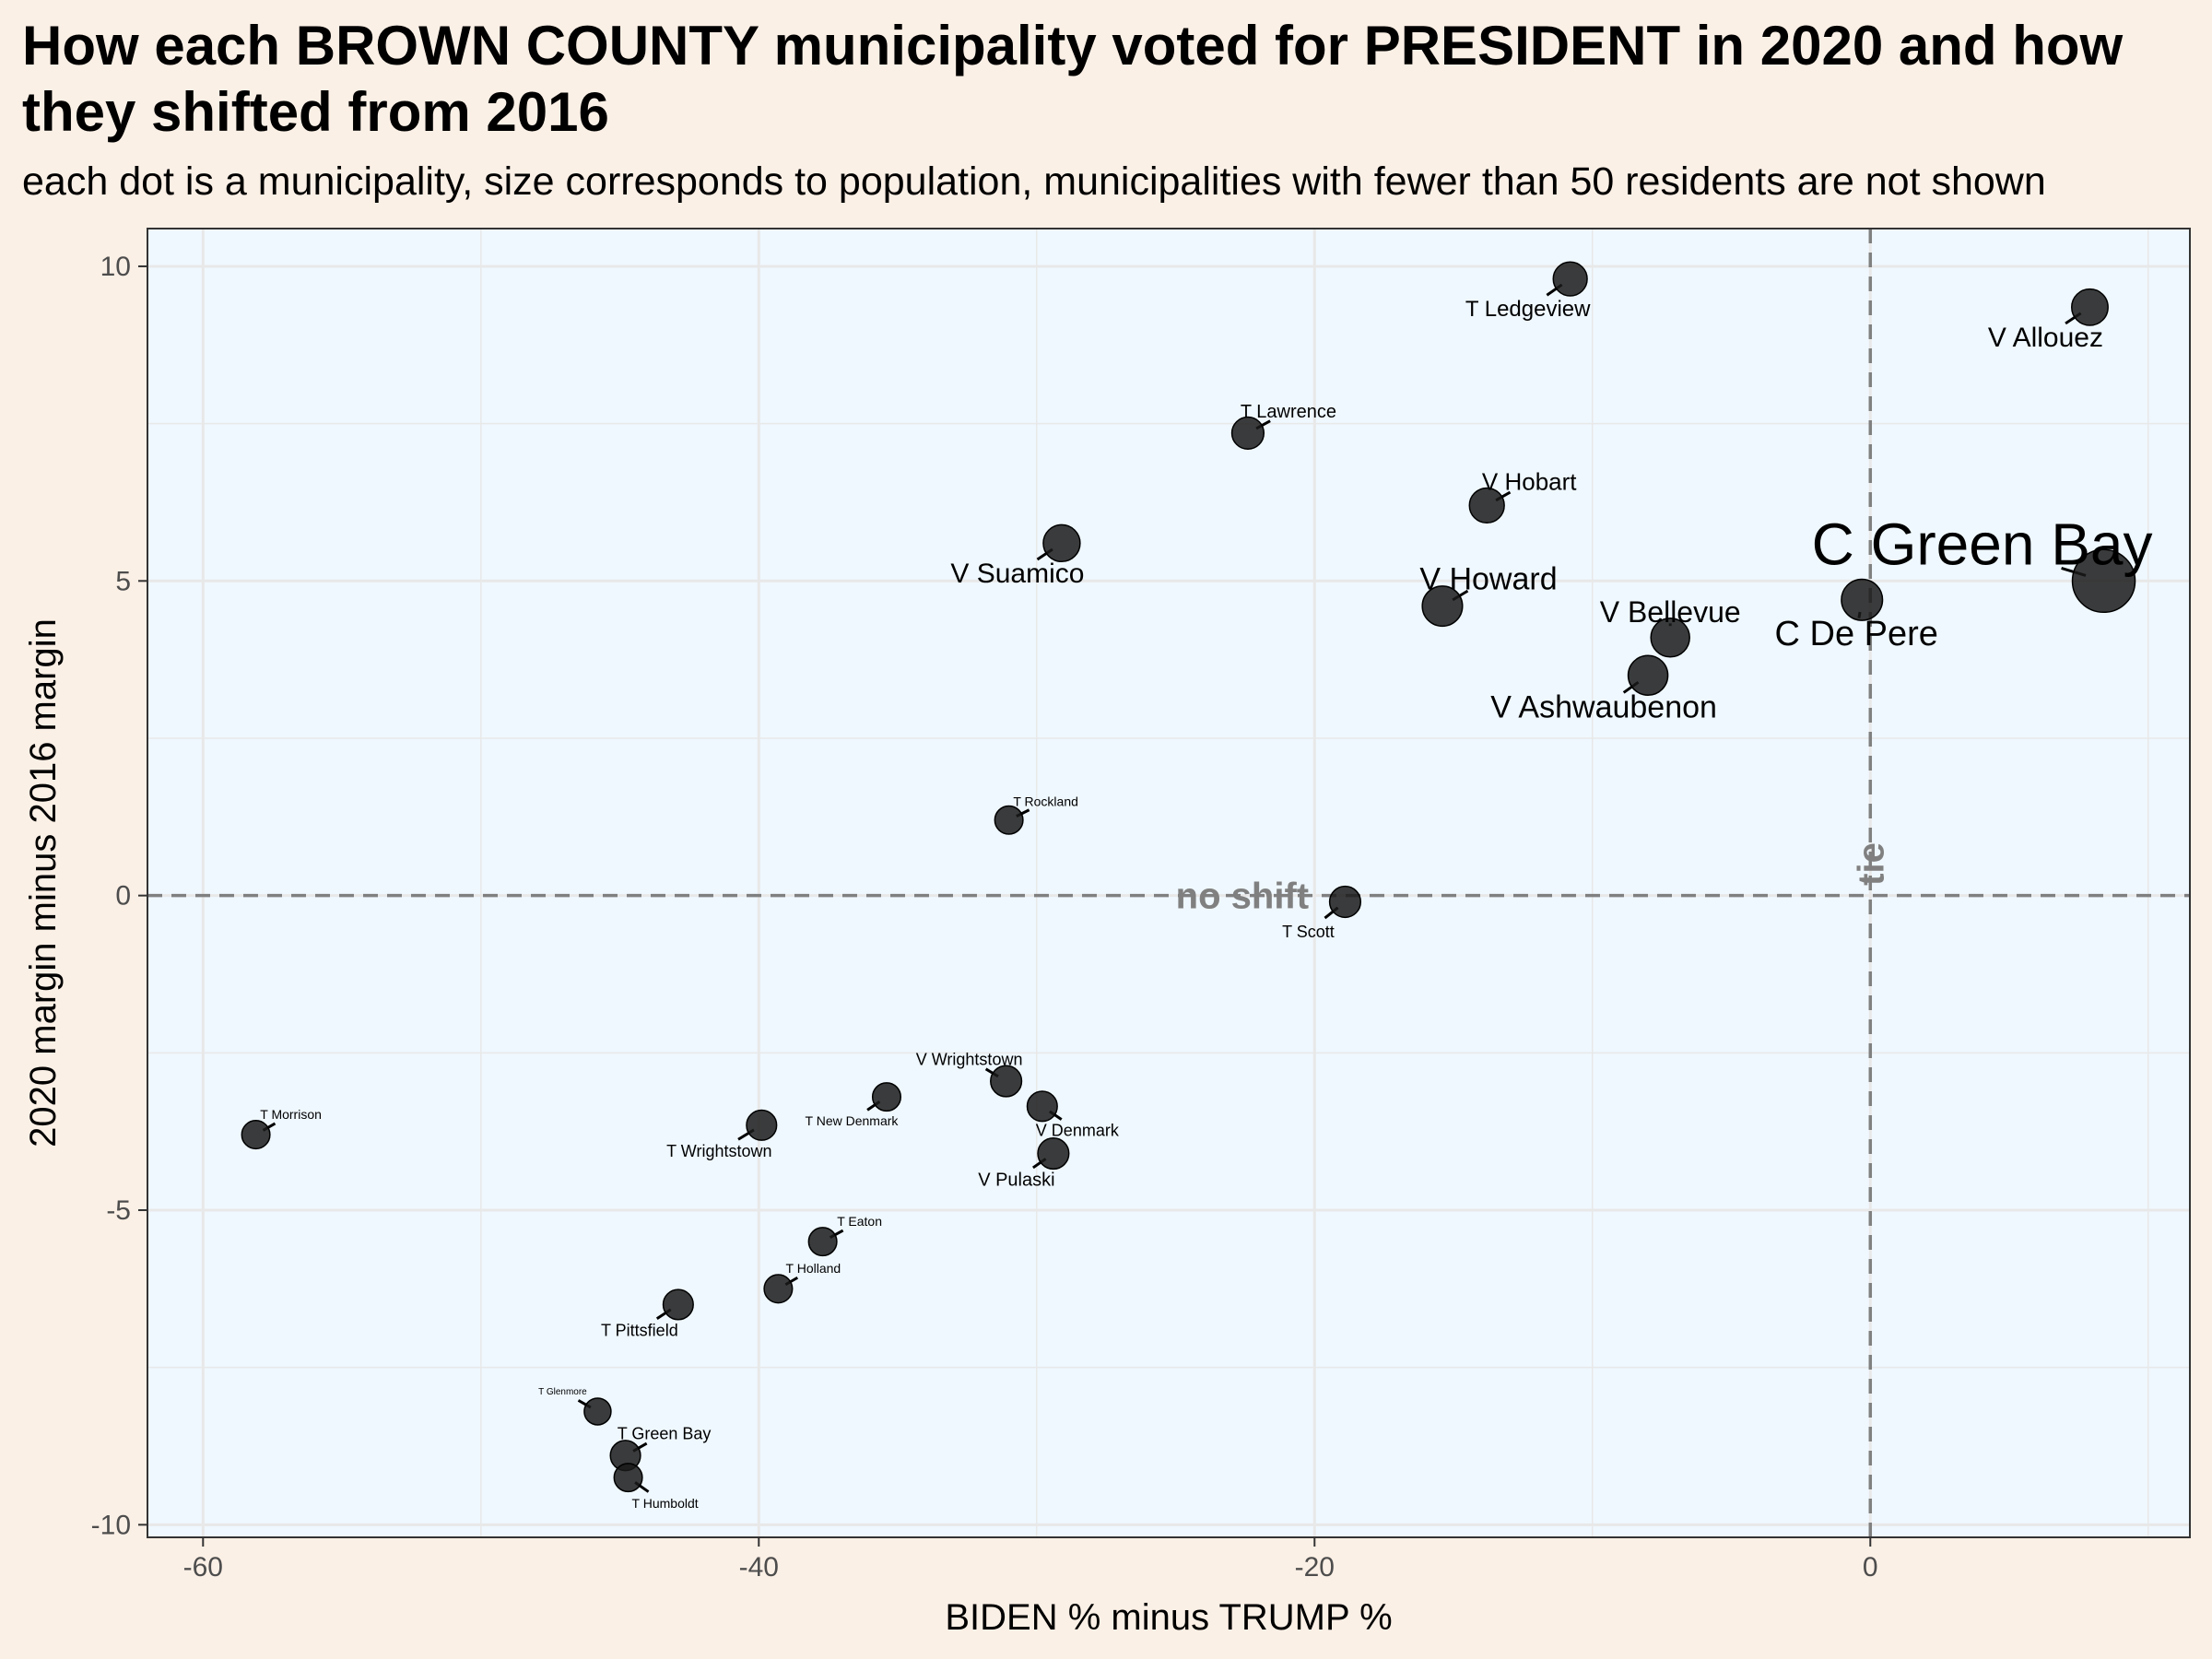 Image resolution: width=2212 pixels, height=1659 pixels. I want to click on point-label: V Hobart, so click(1529, 481).